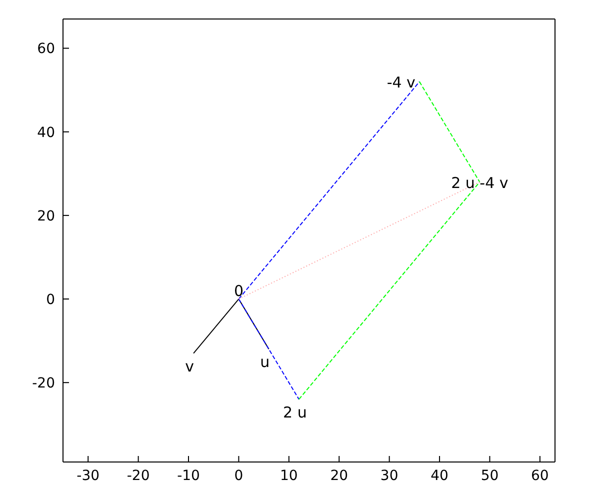  What do you see at coordinates (295, 412) in the screenshot?
I see `annotation: 2 u` at bounding box center [295, 412].